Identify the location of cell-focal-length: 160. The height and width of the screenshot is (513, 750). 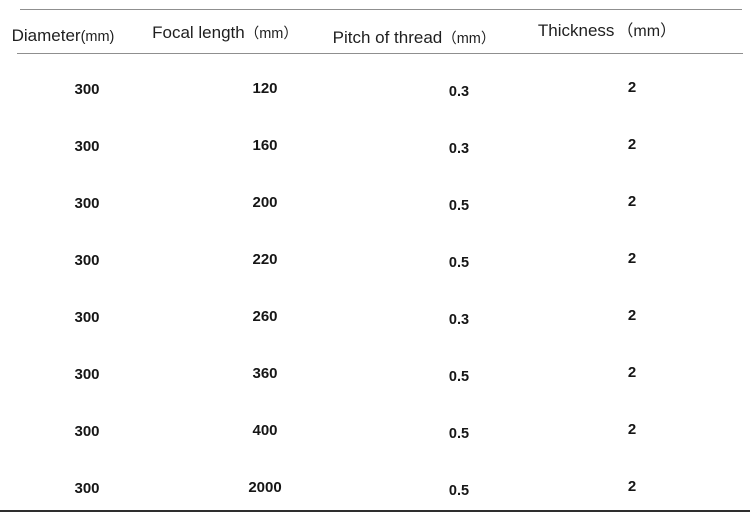
(265, 145).